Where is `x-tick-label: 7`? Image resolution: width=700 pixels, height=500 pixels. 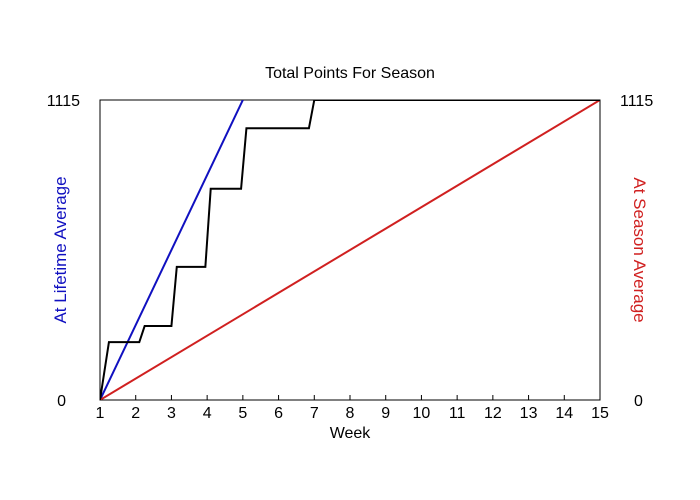 x-tick-label: 7 is located at coordinates (314, 413).